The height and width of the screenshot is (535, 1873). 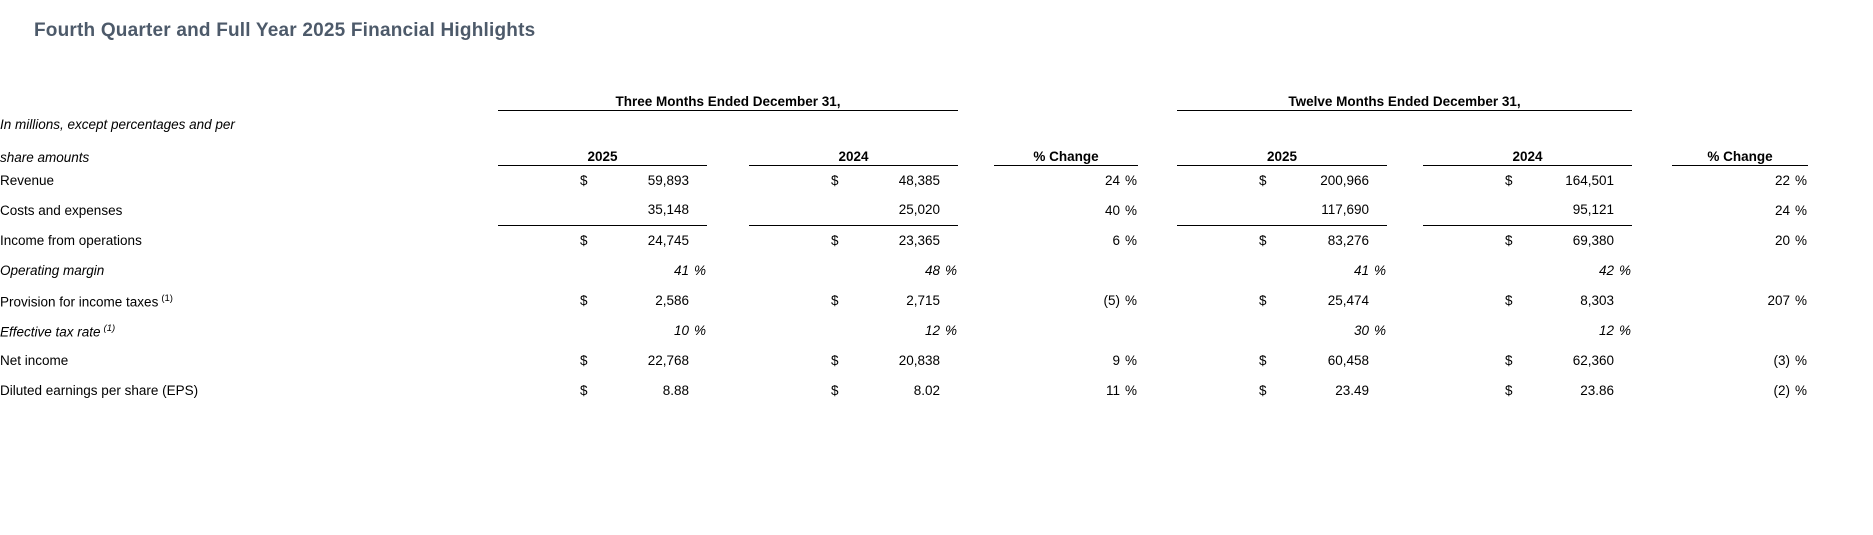 I want to click on numeric-value: 11, so click(x=1113, y=390).